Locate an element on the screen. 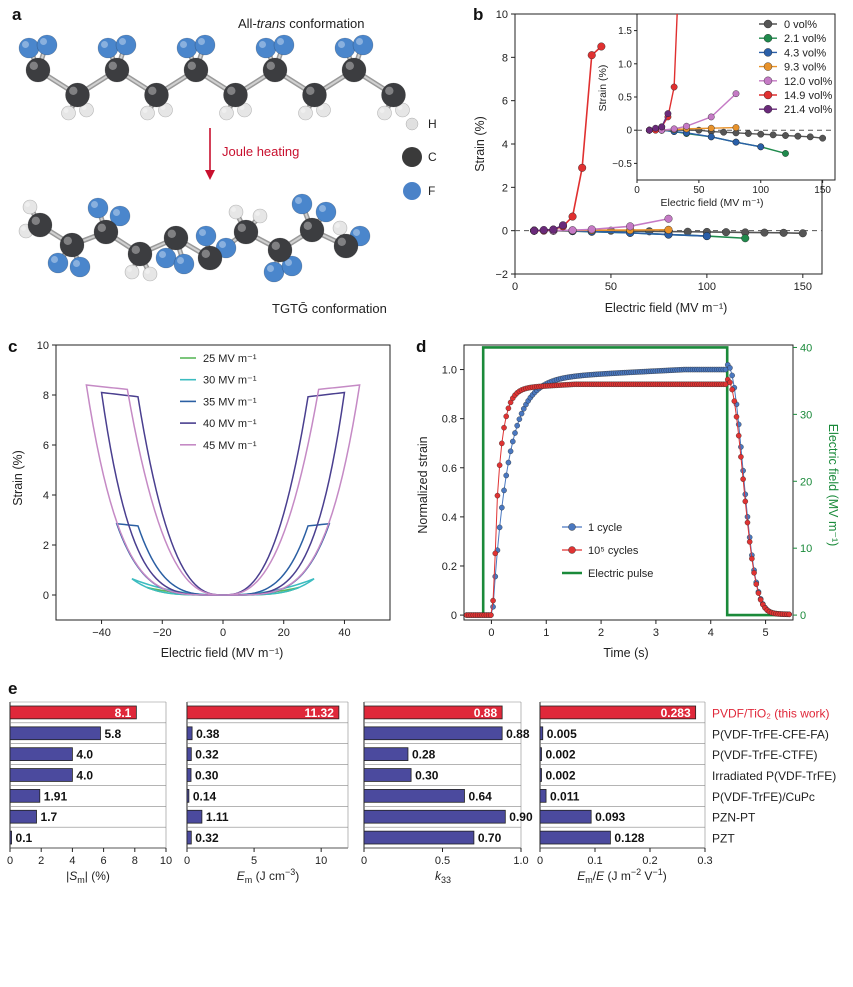  all-trans-title: All-trans conformation is located at coordinates (301, 23).